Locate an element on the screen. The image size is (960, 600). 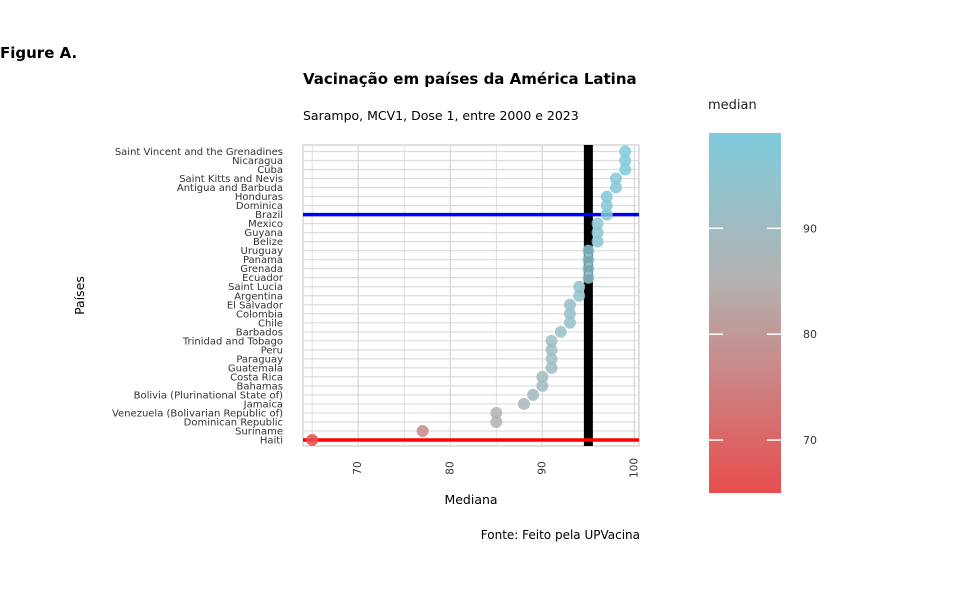
x-tick-label: 90 is located at coordinates (542, 467).